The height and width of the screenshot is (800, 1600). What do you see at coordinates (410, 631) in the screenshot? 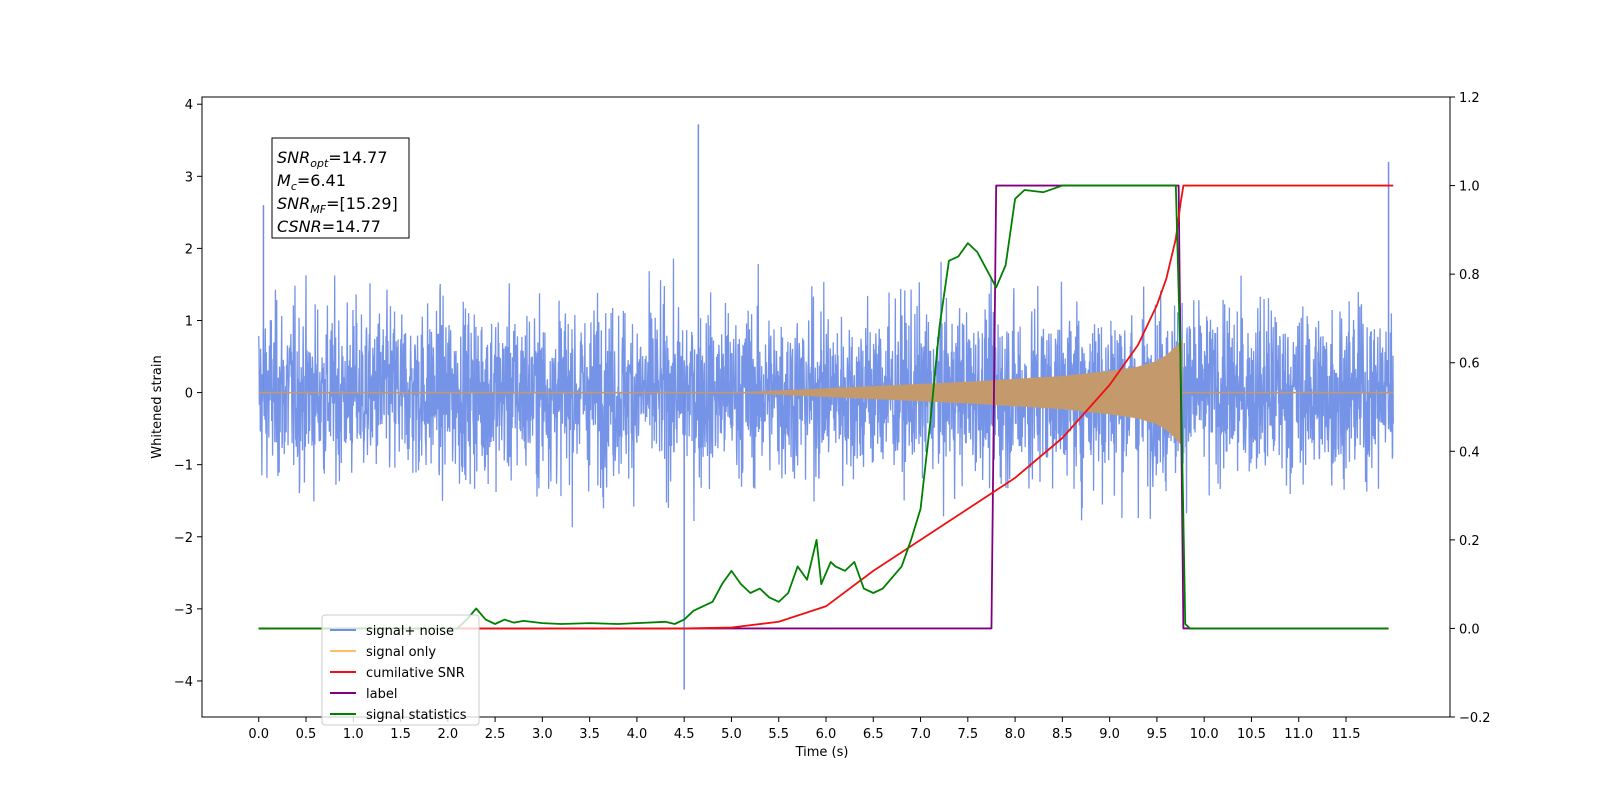
I see `legend-label: signal+ noise` at bounding box center [410, 631].